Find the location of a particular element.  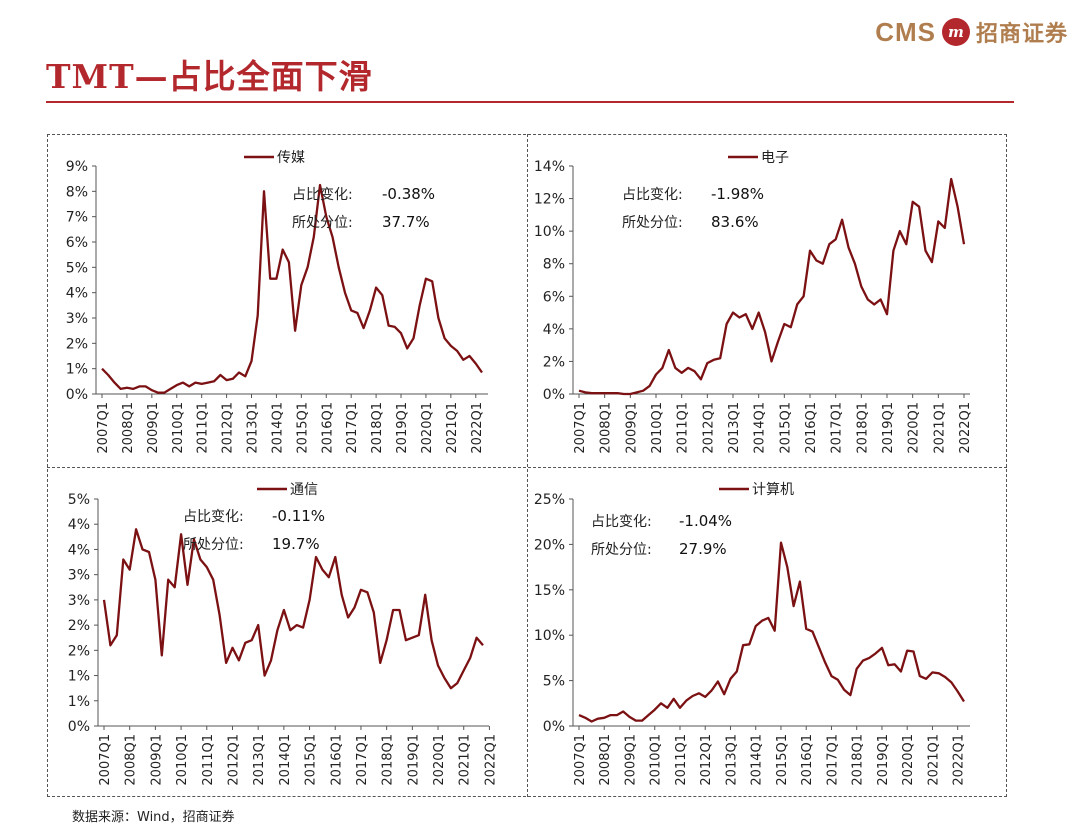

brand-logo: CMS m 招商证券 is located at coordinates (971, 32).